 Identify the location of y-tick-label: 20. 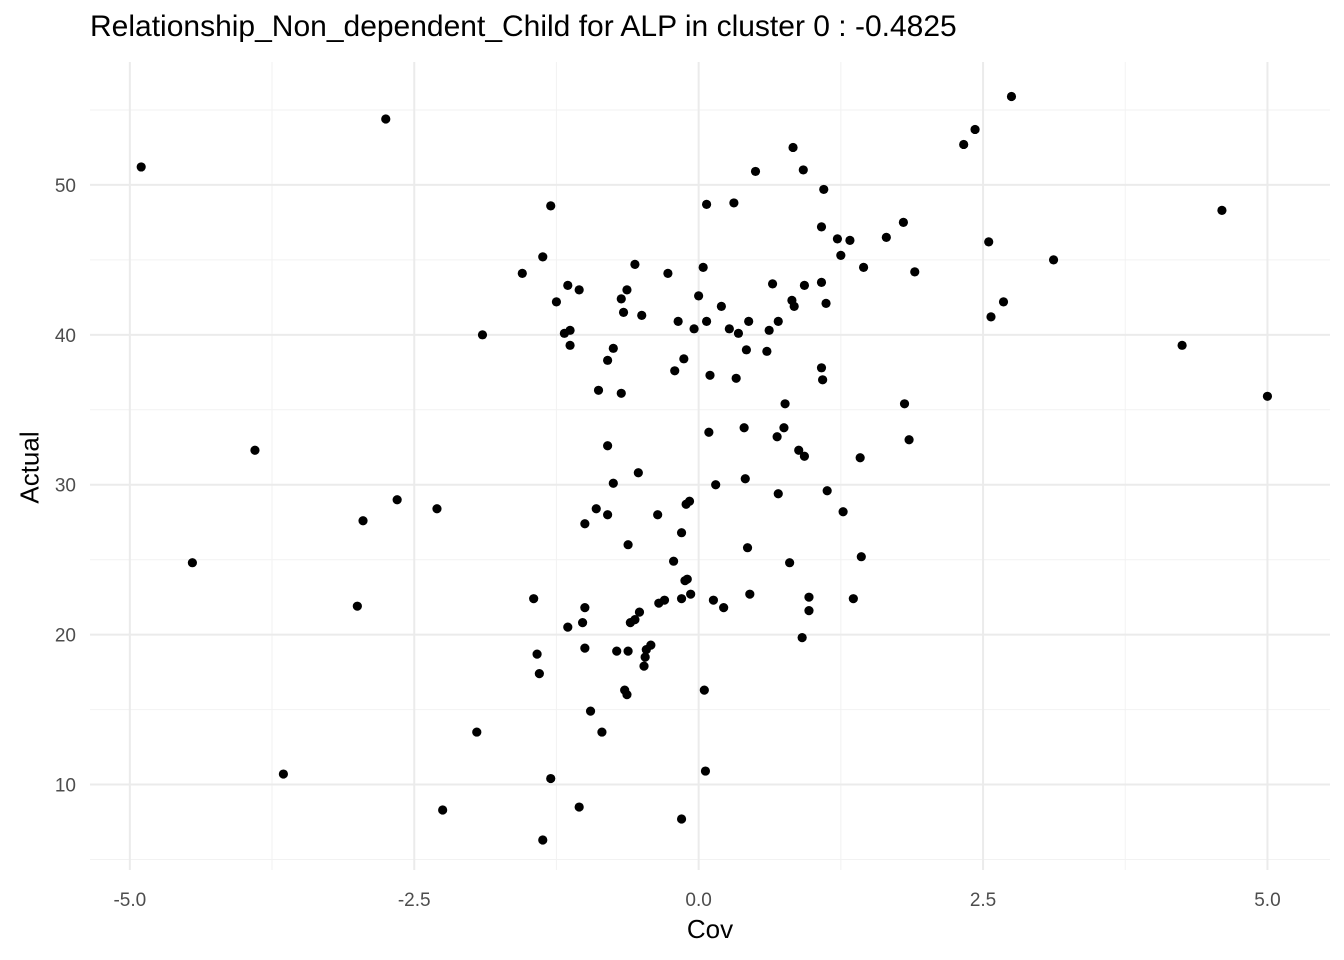
(65, 636).